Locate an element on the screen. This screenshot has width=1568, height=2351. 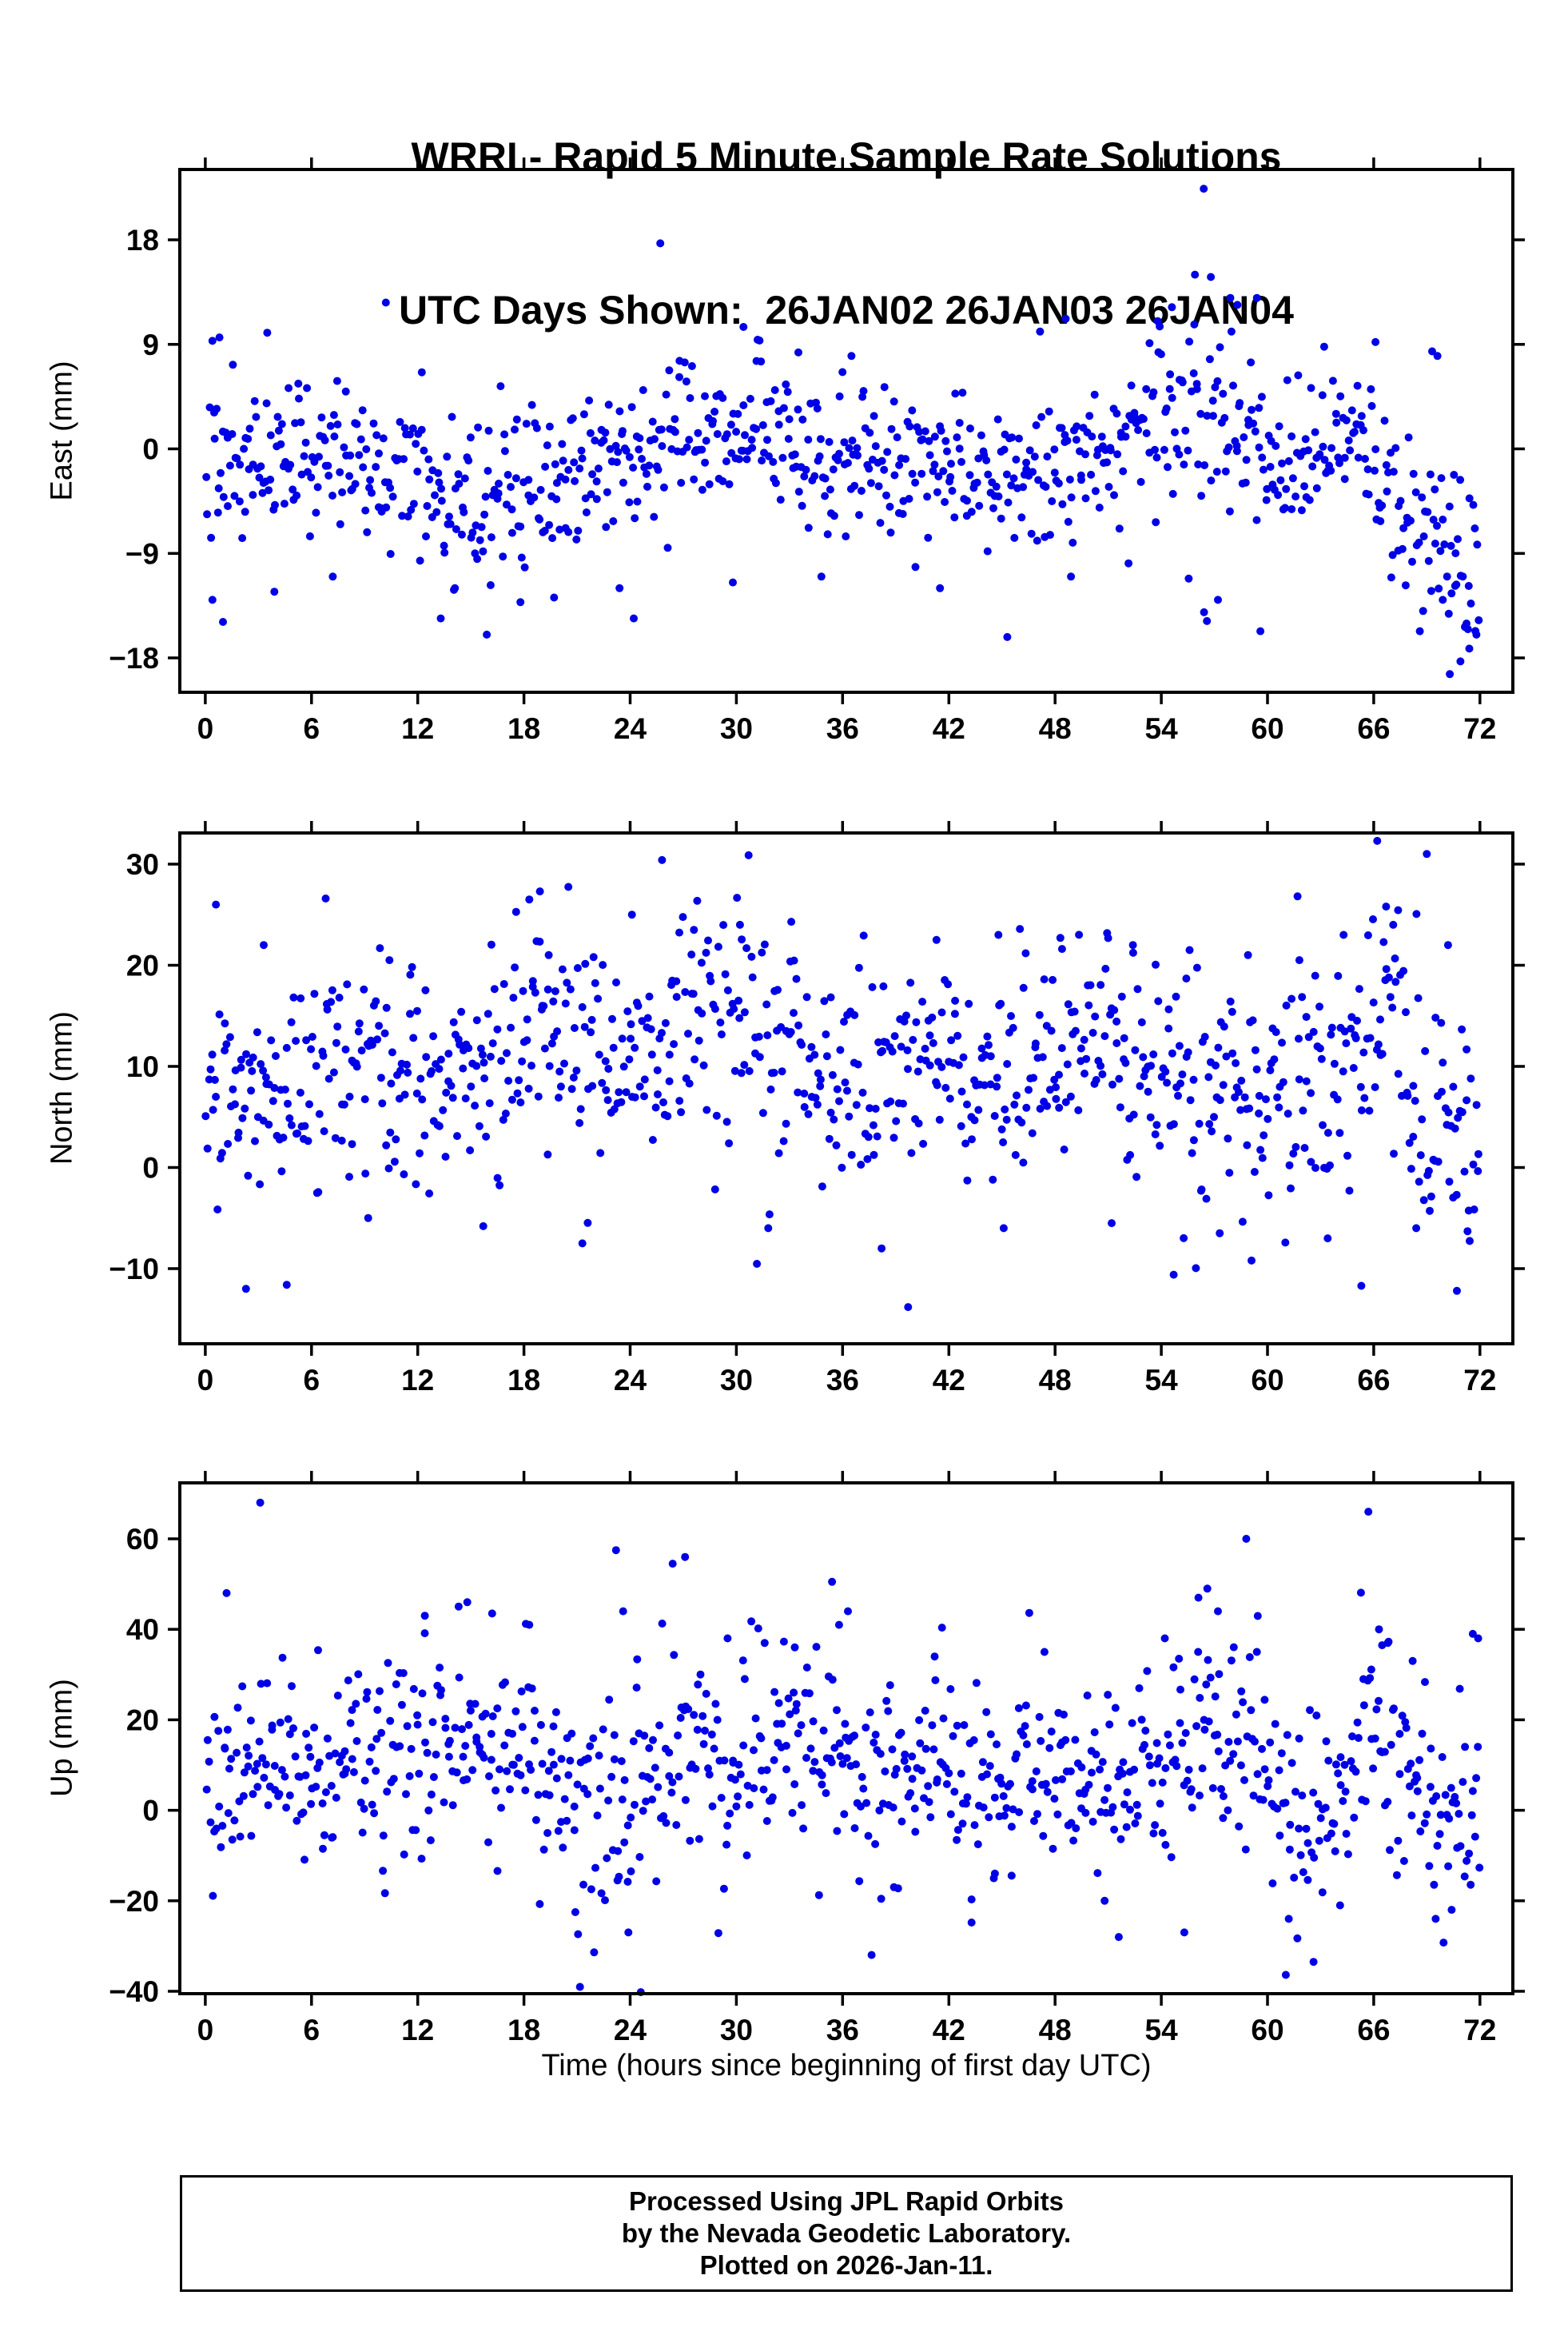
east-y-tick-labels: −18 −9 0 9 18 is located at coordinates (134, 449).